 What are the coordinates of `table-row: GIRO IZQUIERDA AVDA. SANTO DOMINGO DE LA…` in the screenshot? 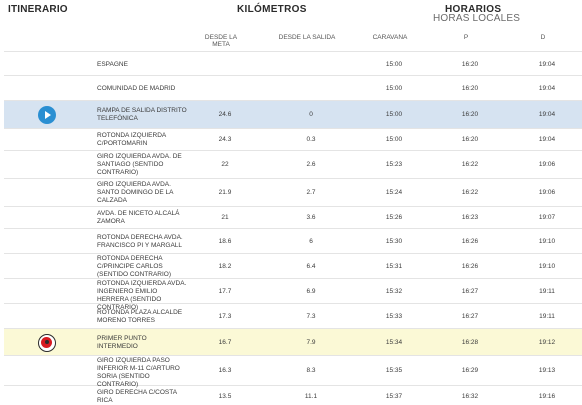 It's located at (293, 193).